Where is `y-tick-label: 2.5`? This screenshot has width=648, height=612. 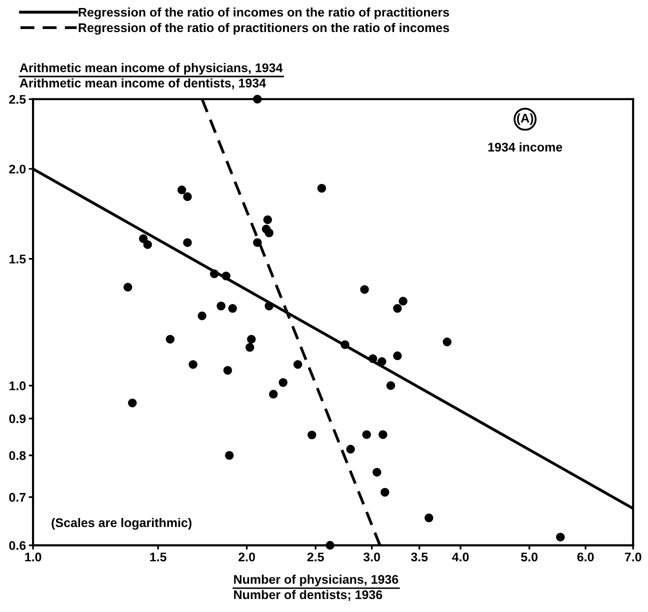
y-tick-label: 2.5 is located at coordinates (17, 99).